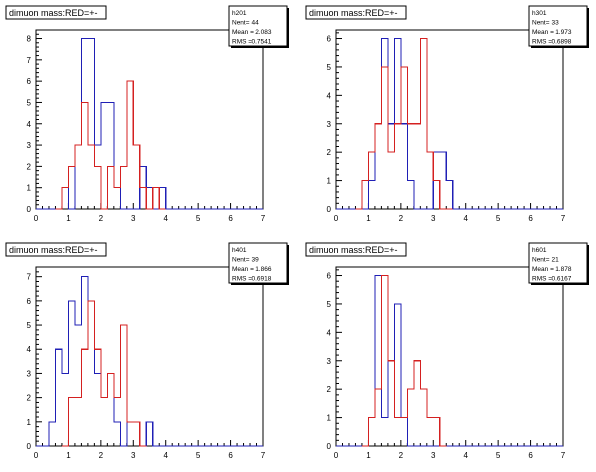  Describe the element at coordinates (539, 250) in the screenshot. I see `stats-name: h601` at that location.